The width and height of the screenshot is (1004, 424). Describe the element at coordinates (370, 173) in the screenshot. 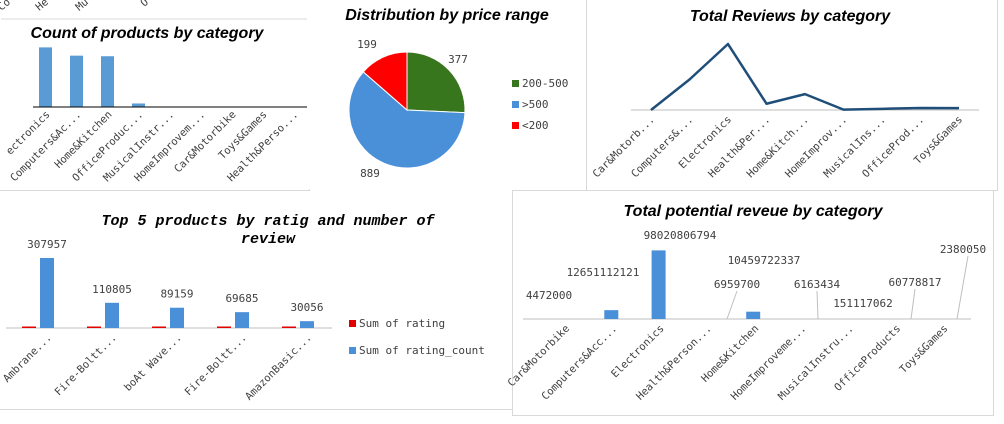

I see `data-label: 889` at that location.